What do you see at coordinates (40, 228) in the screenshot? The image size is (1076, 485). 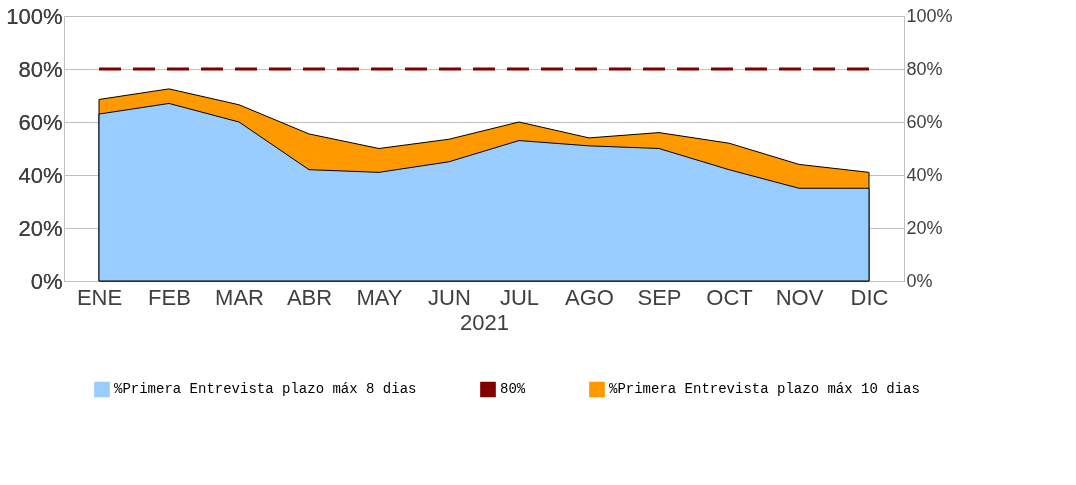 I see `y-tick-label: 20%` at bounding box center [40, 228].